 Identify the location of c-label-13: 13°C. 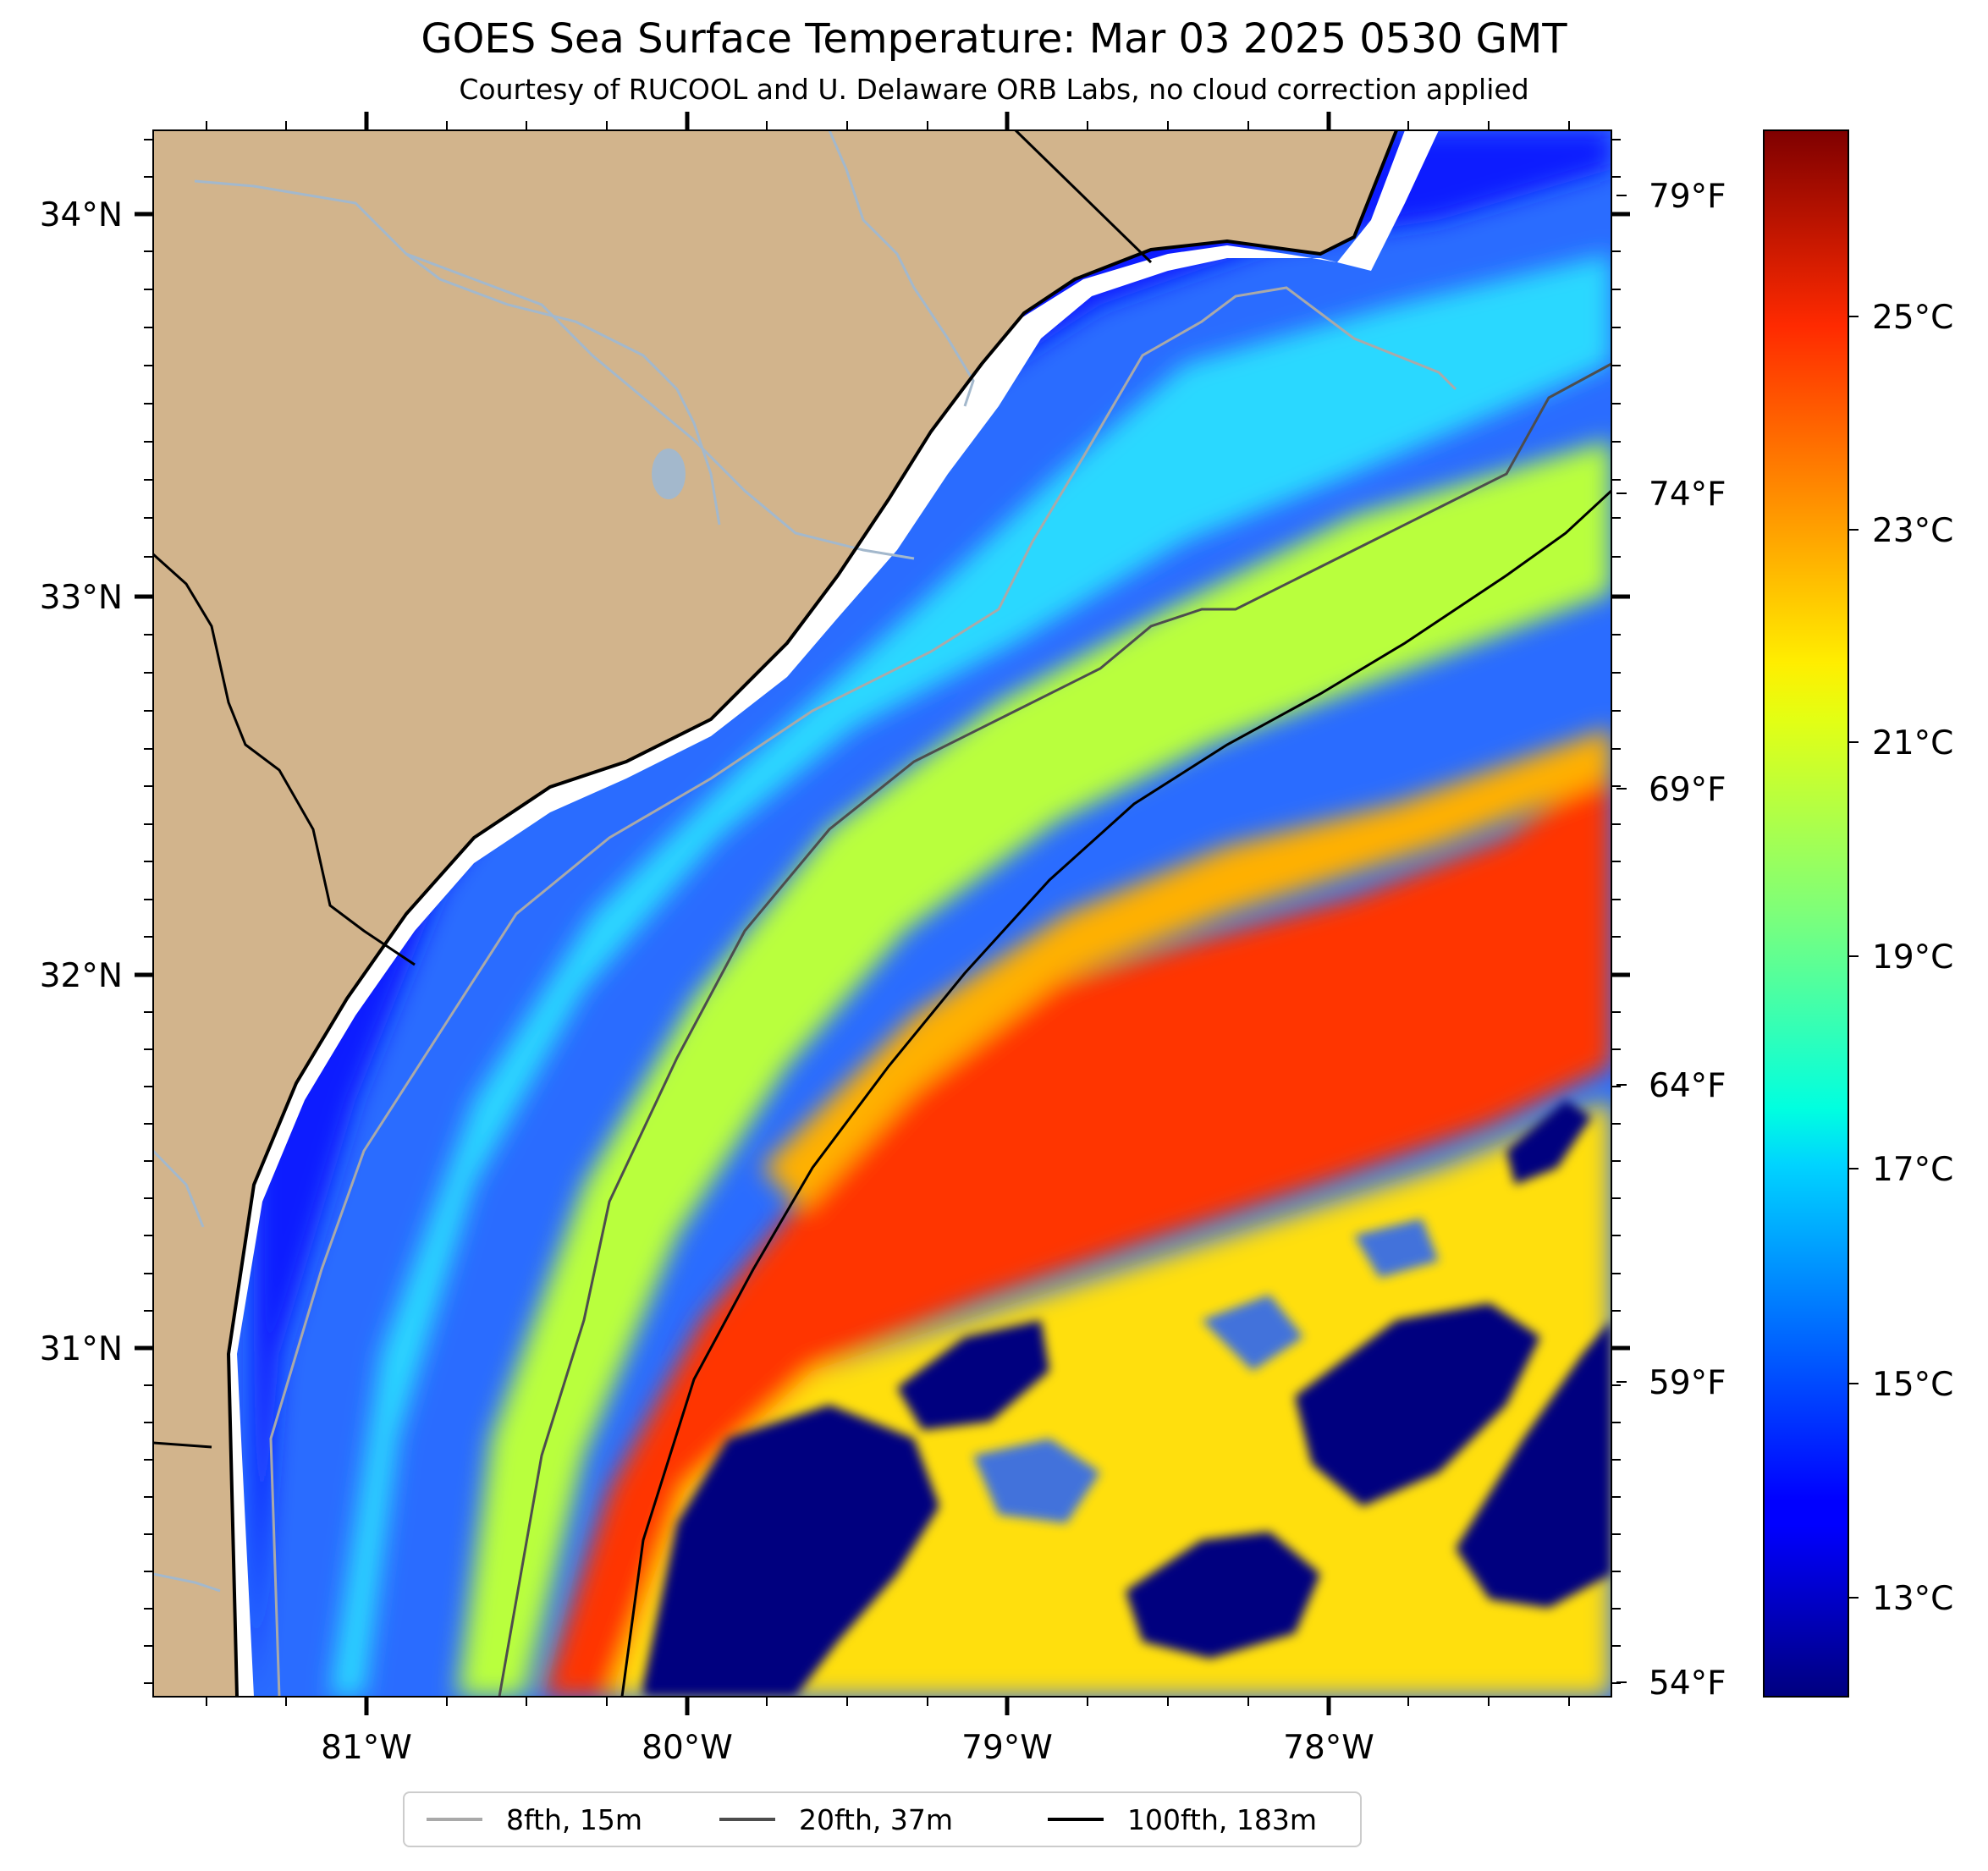
(1912, 1599).